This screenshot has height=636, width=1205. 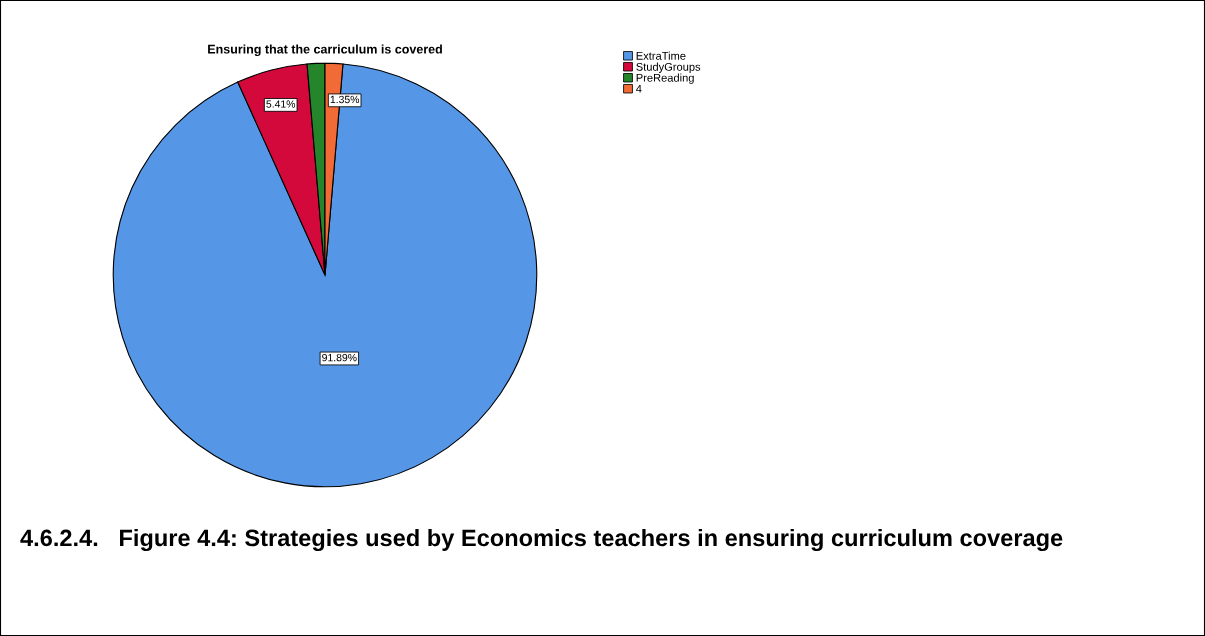 What do you see at coordinates (281, 104) in the screenshot?
I see `data-label: 5.41%` at bounding box center [281, 104].